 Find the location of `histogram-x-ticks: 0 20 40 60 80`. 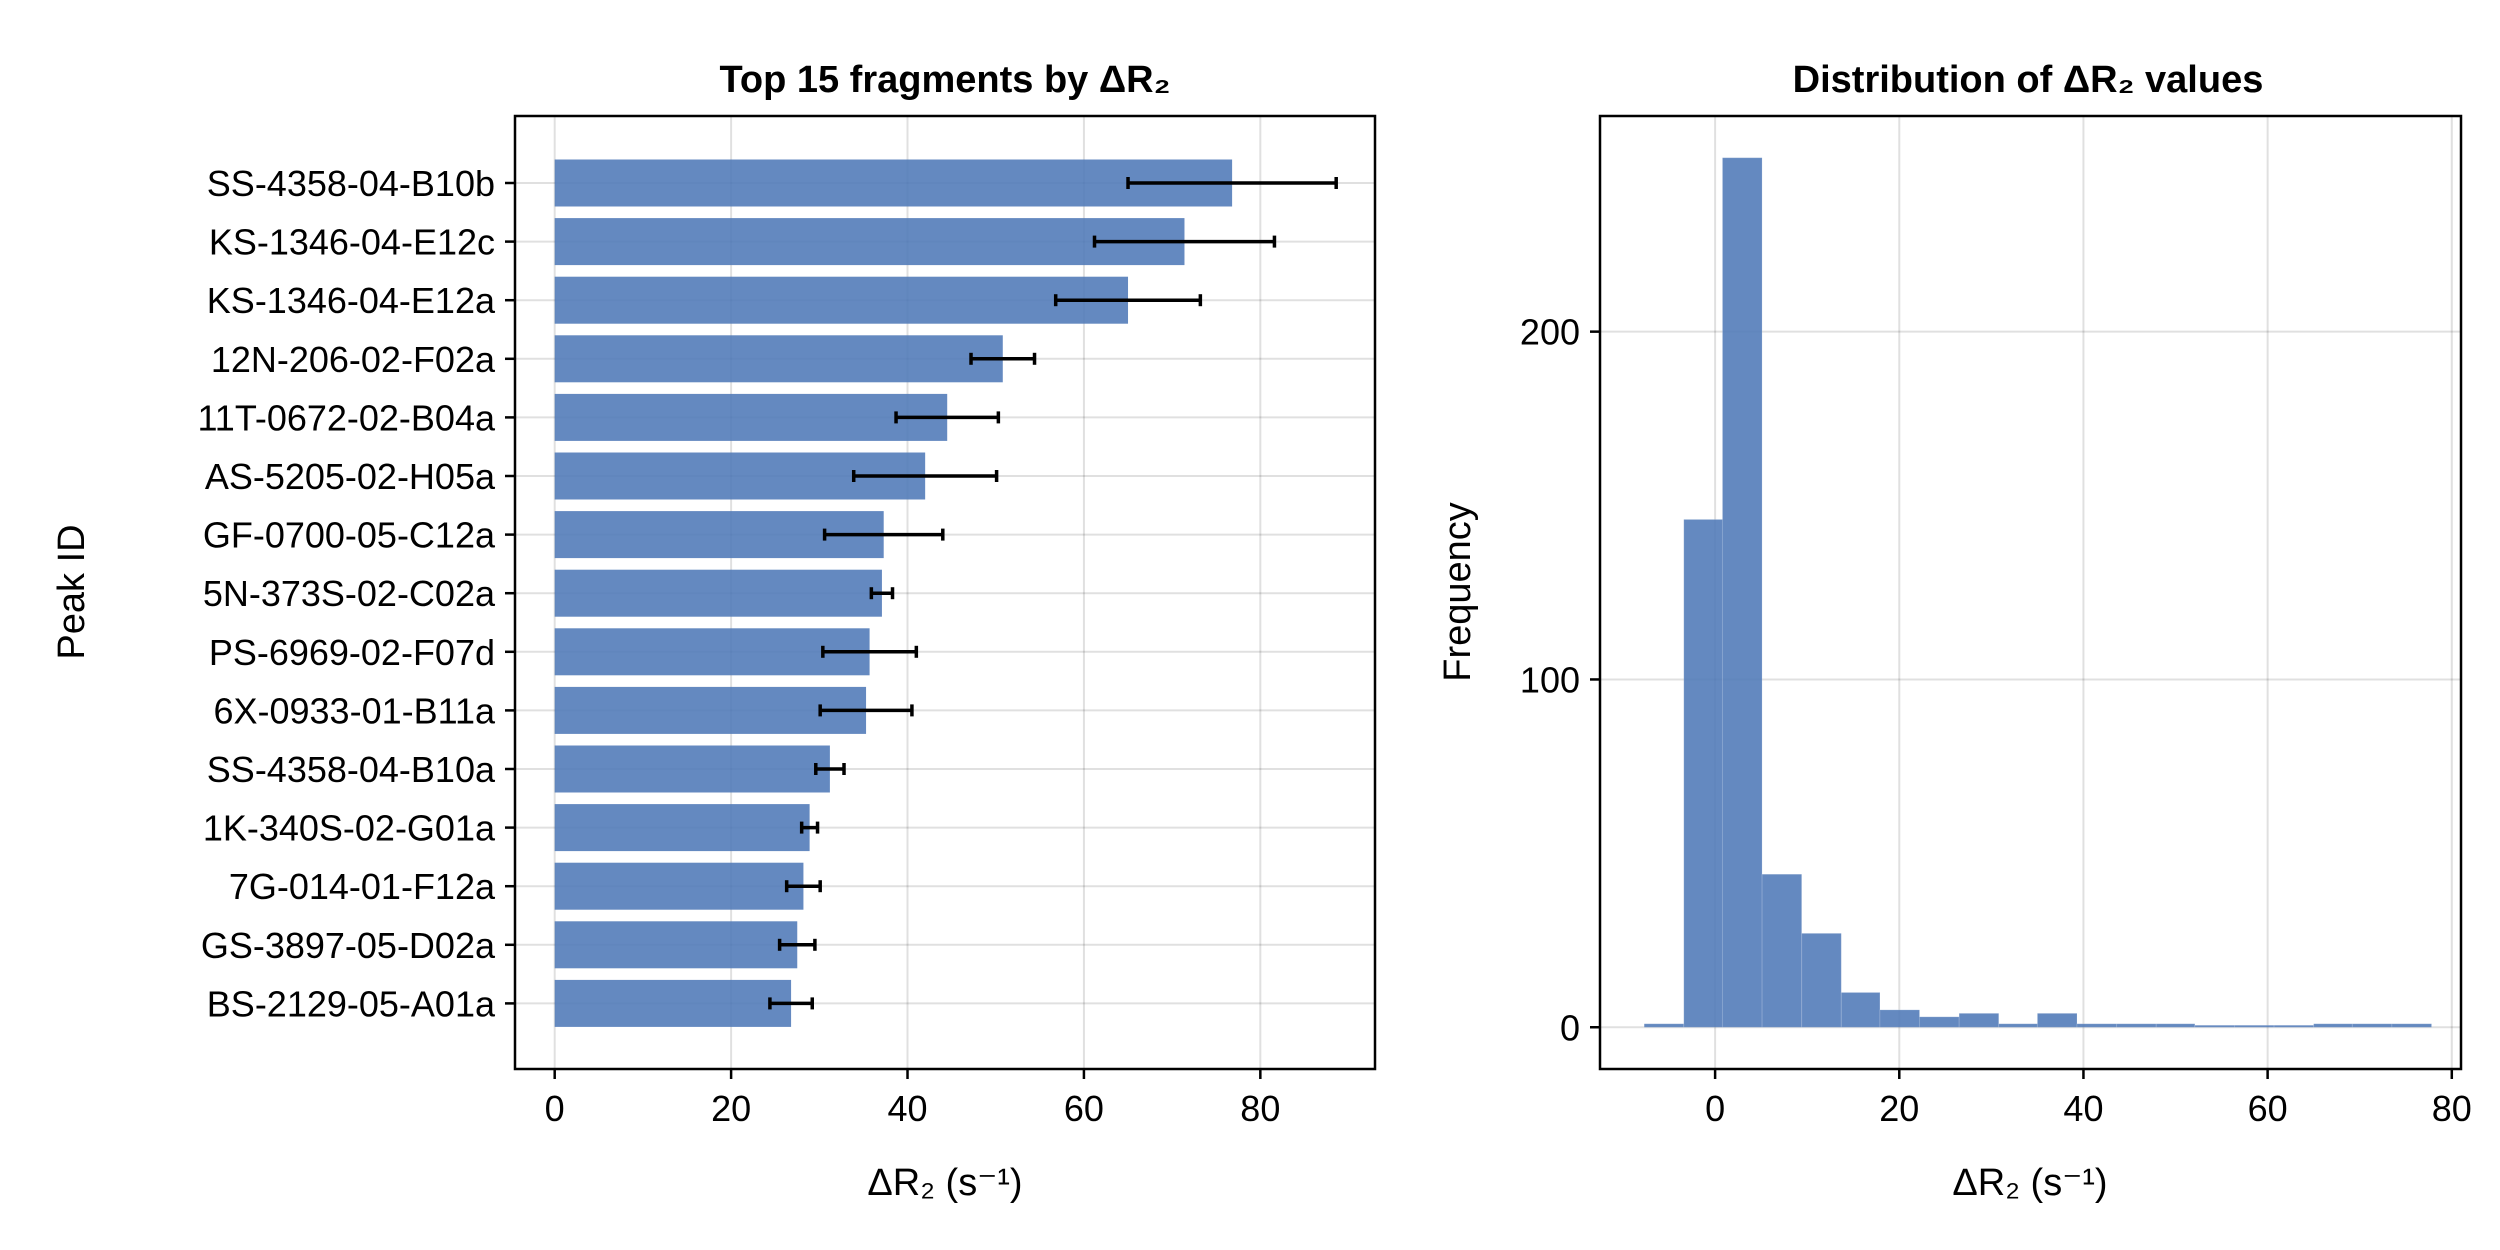

histogram-x-ticks: 0 20 40 60 80 is located at coordinates (2088, 1099).